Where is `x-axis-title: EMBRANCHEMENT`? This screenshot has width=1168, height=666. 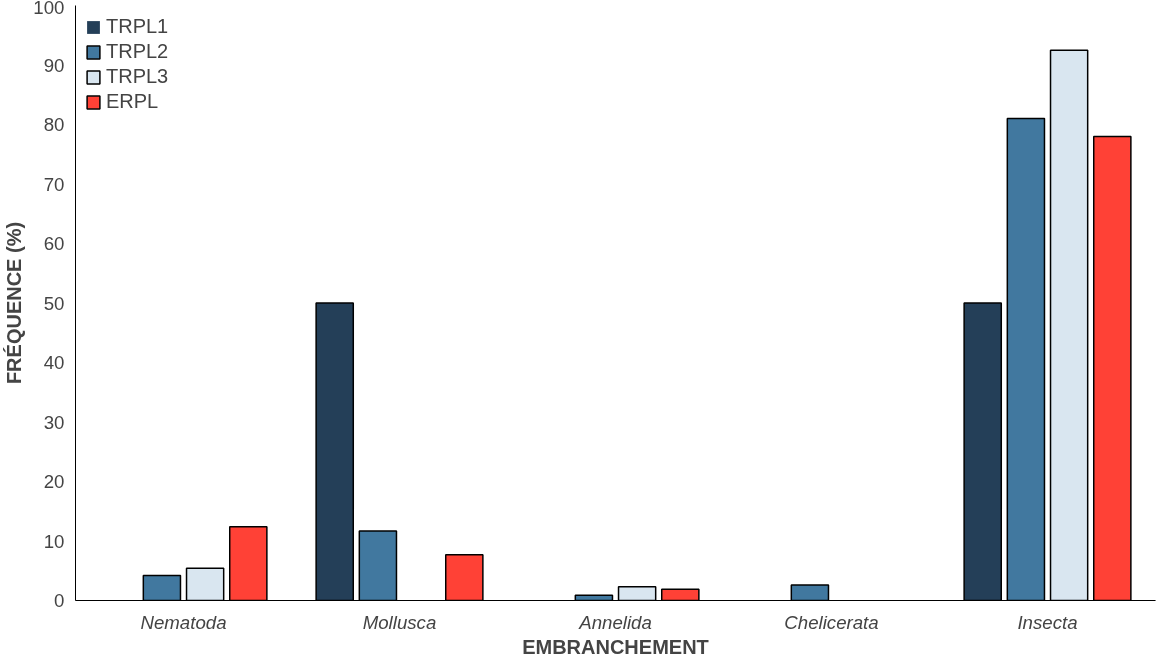
x-axis-title: EMBRANCHEMENT is located at coordinates (615, 646).